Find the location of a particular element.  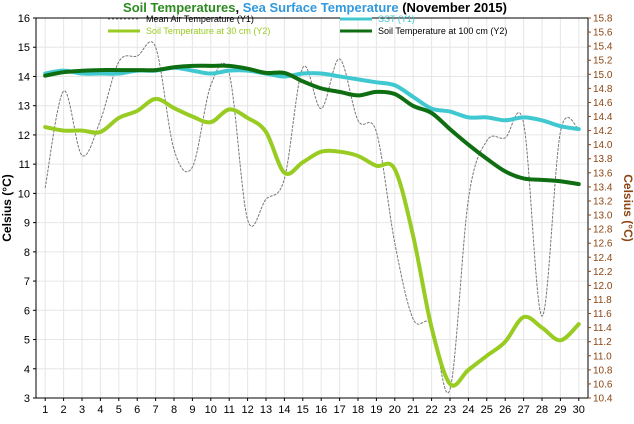

y-tick-label: 3 is located at coordinates (27, 399).